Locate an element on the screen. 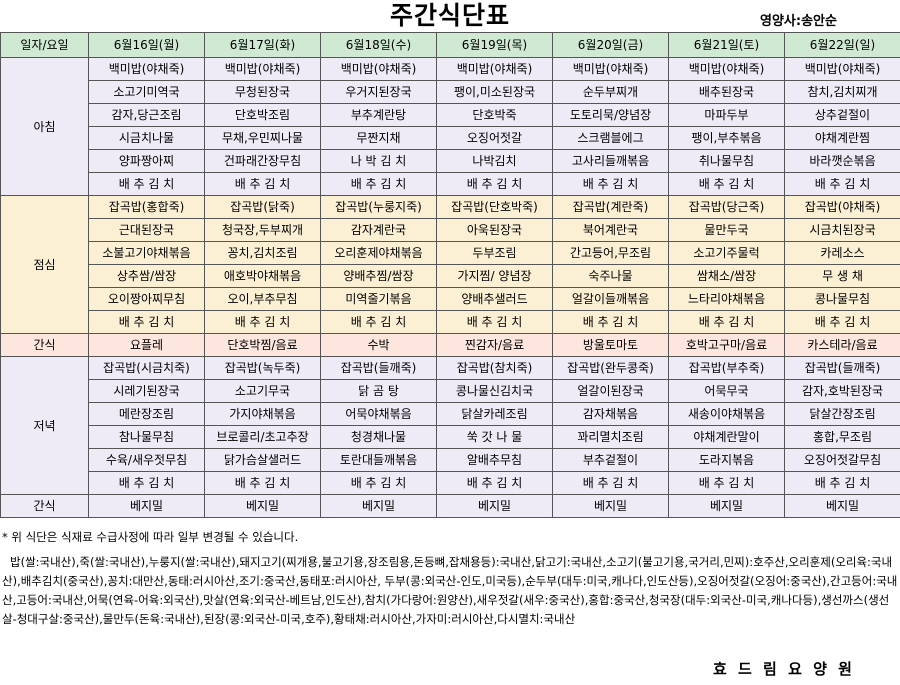 The width and height of the screenshot is (900, 685). day-header: 6월20일(금) is located at coordinates (610, 45).